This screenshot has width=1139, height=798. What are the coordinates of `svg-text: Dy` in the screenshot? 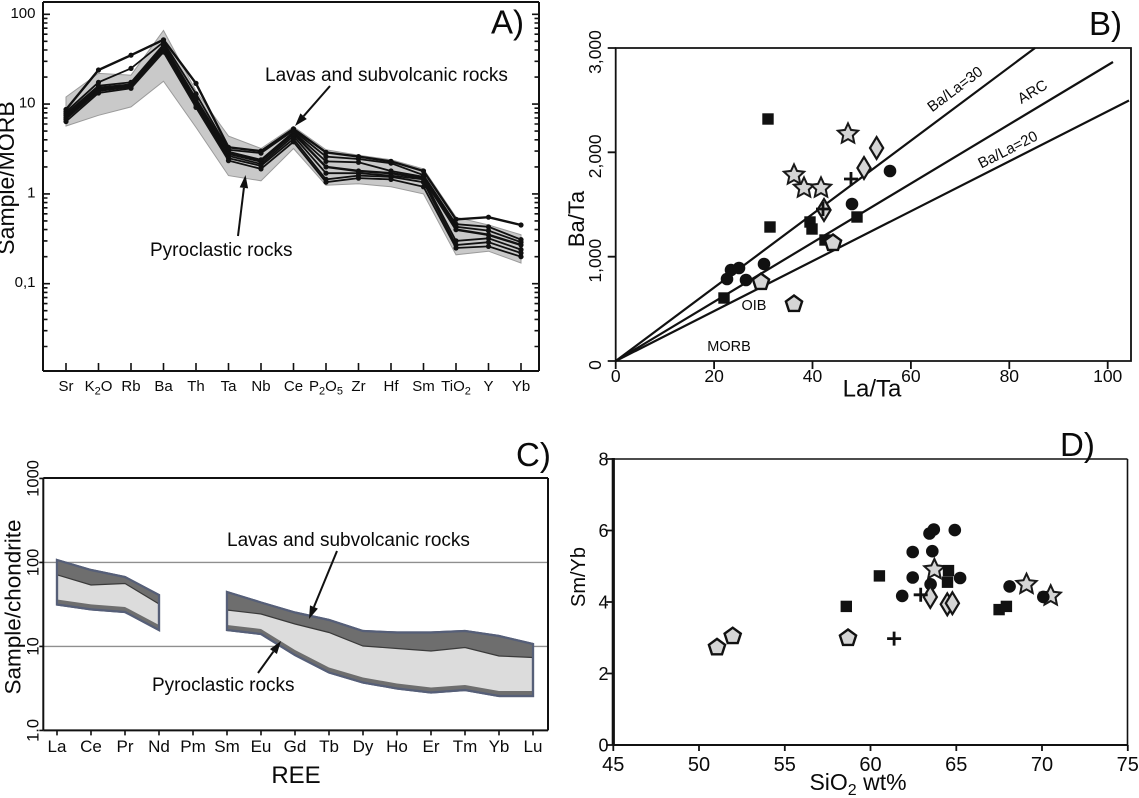 It's located at (363, 746).